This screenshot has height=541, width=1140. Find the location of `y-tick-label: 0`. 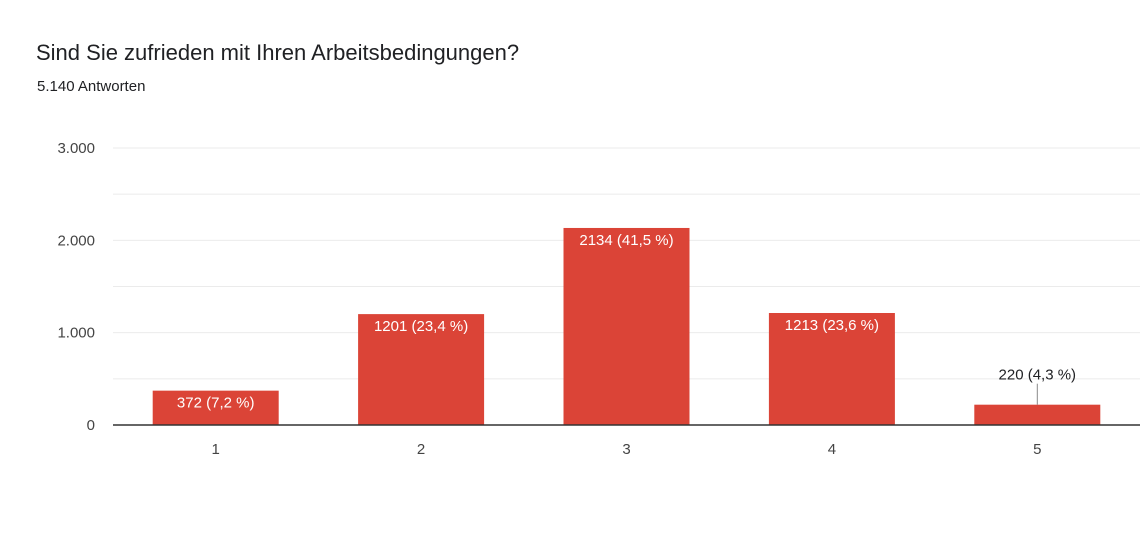

y-tick-label: 0 is located at coordinates (91, 425).